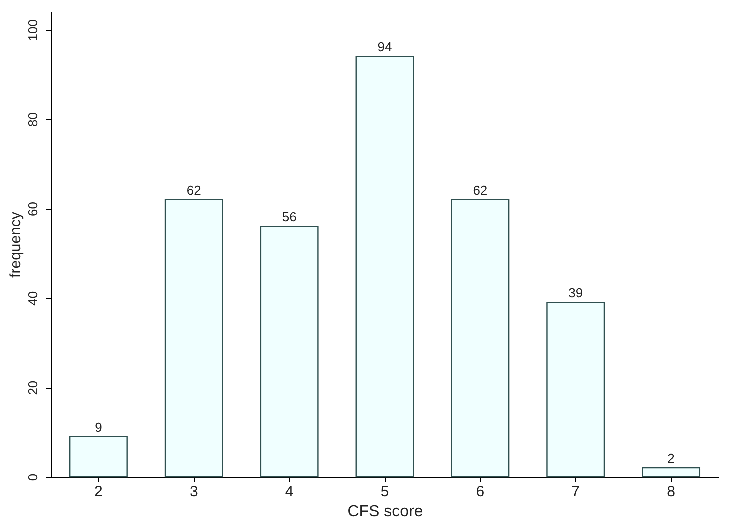  Describe the element at coordinates (33, 120) in the screenshot. I see `y-tick-label: 80` at that location.